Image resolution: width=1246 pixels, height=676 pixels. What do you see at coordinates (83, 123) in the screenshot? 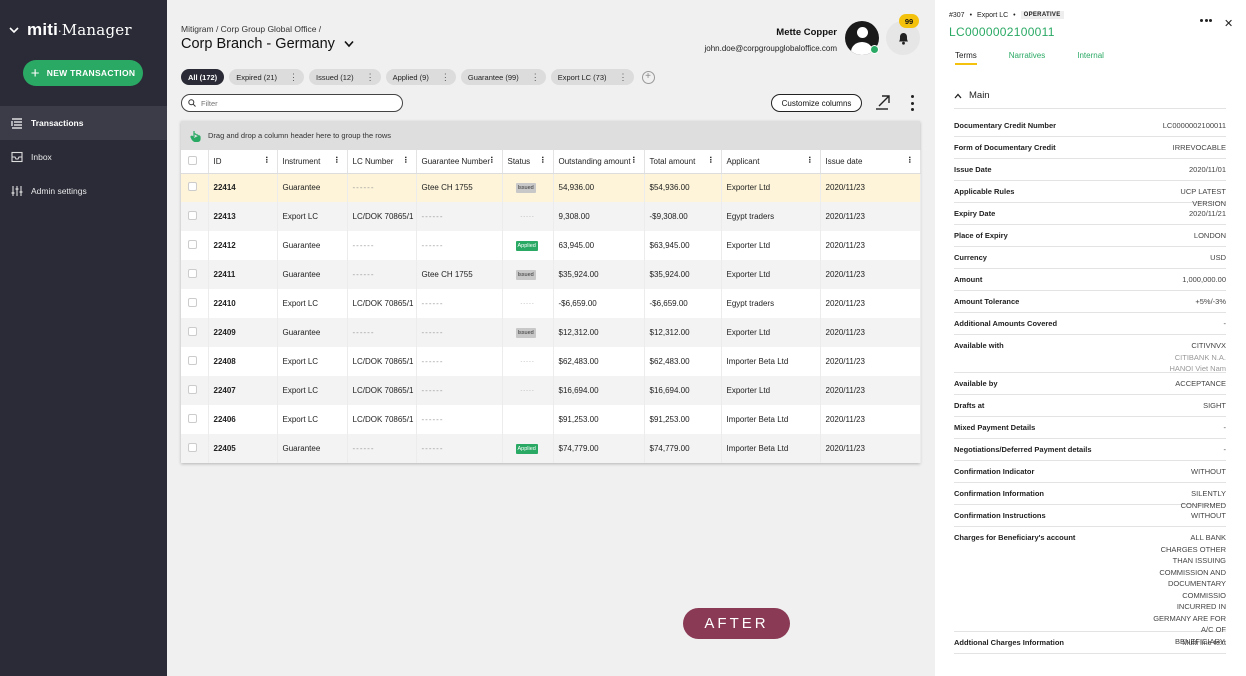
I see `sidebar-item-transactions: Transactions` at bounding box center [83, 123].